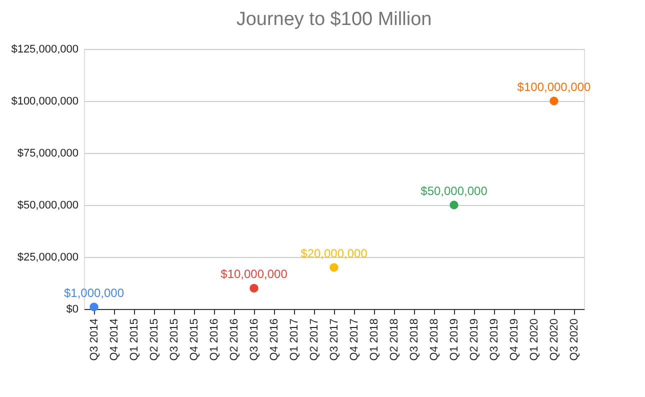  I want to click on y-tick-label: $0, so click(72, 310).